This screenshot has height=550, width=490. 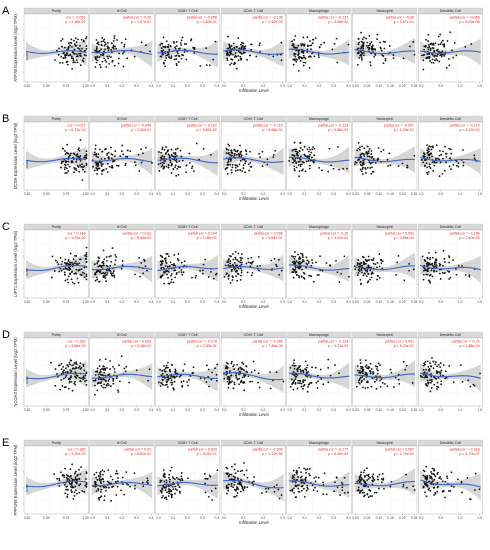 What do you see at coordinates (27, 518) in the screenshot?
I see `x-tick-label: 0.25` at bounding box center [27, 518].